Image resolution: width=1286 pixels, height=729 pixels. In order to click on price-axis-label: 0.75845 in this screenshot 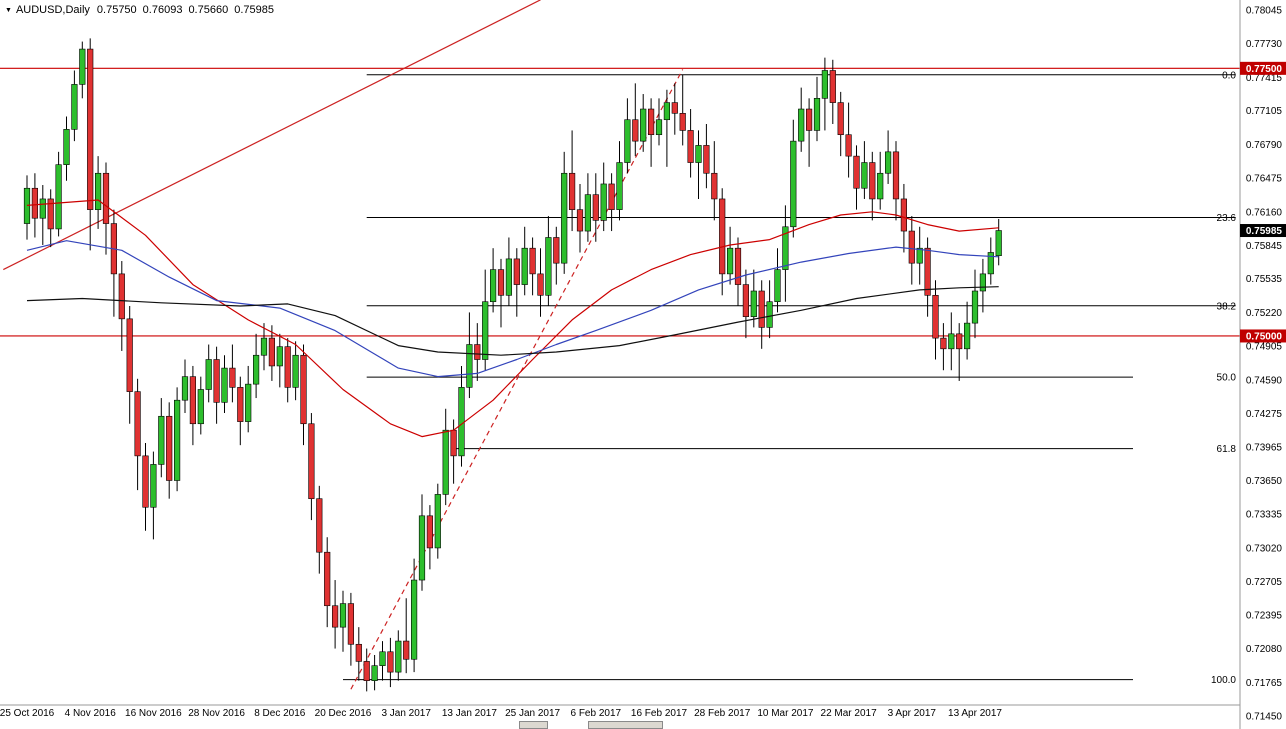, I will do `click(1264, 246)`.